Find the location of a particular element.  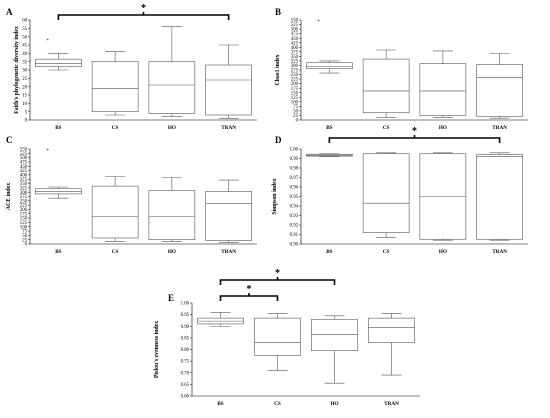

panel-c-category-label: TRAN is located at coordinates (228, 252).